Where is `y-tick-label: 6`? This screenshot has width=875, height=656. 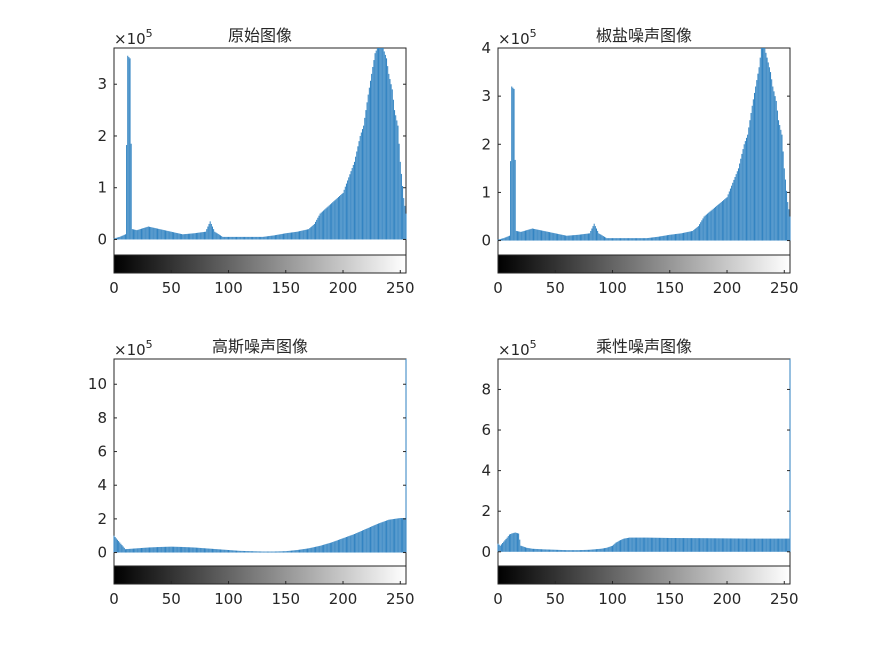
y-tick-label: 6 is located at coordinates (486, 430).